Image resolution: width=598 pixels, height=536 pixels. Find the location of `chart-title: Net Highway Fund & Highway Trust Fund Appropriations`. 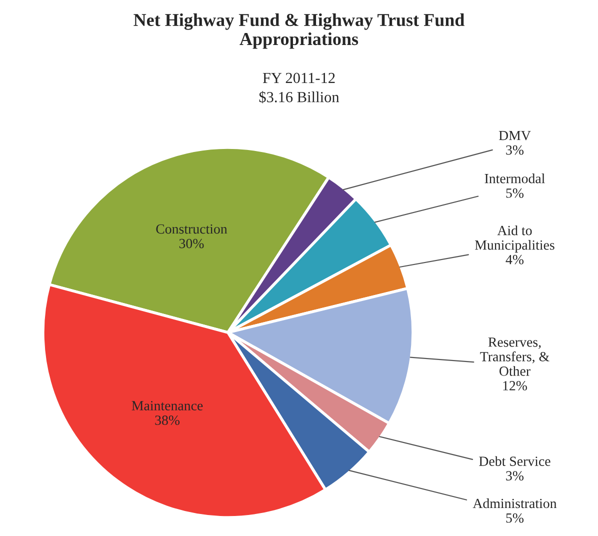

chart-title: Net Highway Fund & Highway Trust Fund Appropriations is located at coordinates (299, 31).